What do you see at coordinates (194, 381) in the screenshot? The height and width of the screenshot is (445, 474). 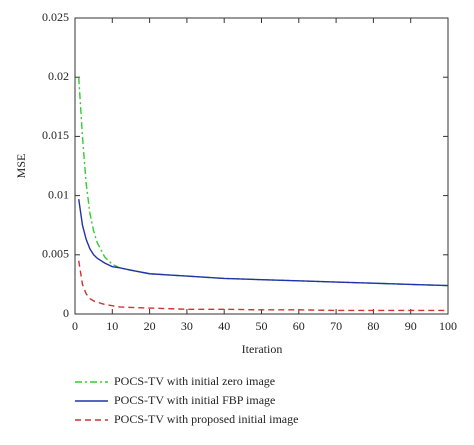 I see `legend-label: POCS-TV with initial zero image` at bounding box center [194, 381].